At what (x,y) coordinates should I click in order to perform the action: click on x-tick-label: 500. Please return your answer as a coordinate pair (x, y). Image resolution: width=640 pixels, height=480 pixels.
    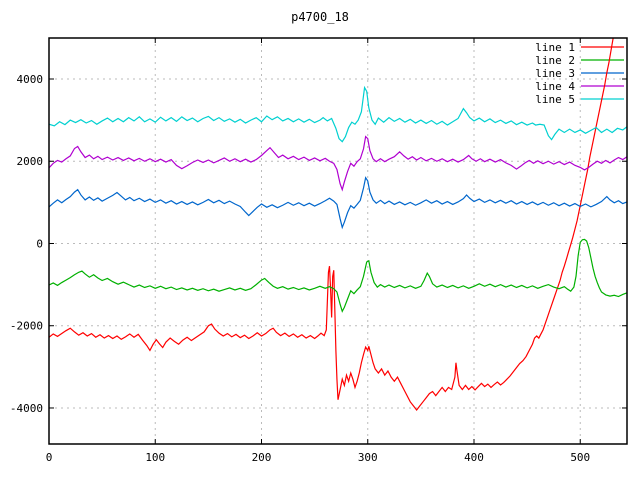
    Looking at the image, I should click on (580, 457).